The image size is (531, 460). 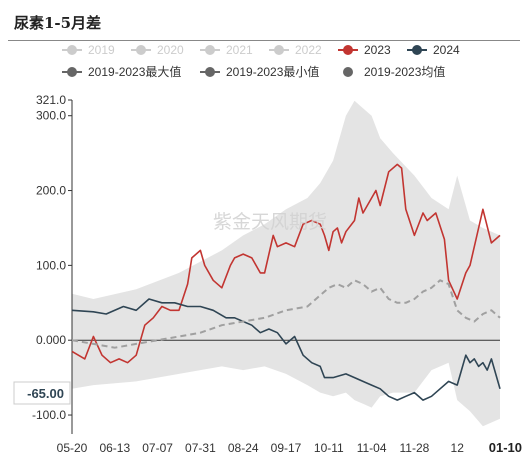 I want to click on title-divider, so click(x=264, y=40).